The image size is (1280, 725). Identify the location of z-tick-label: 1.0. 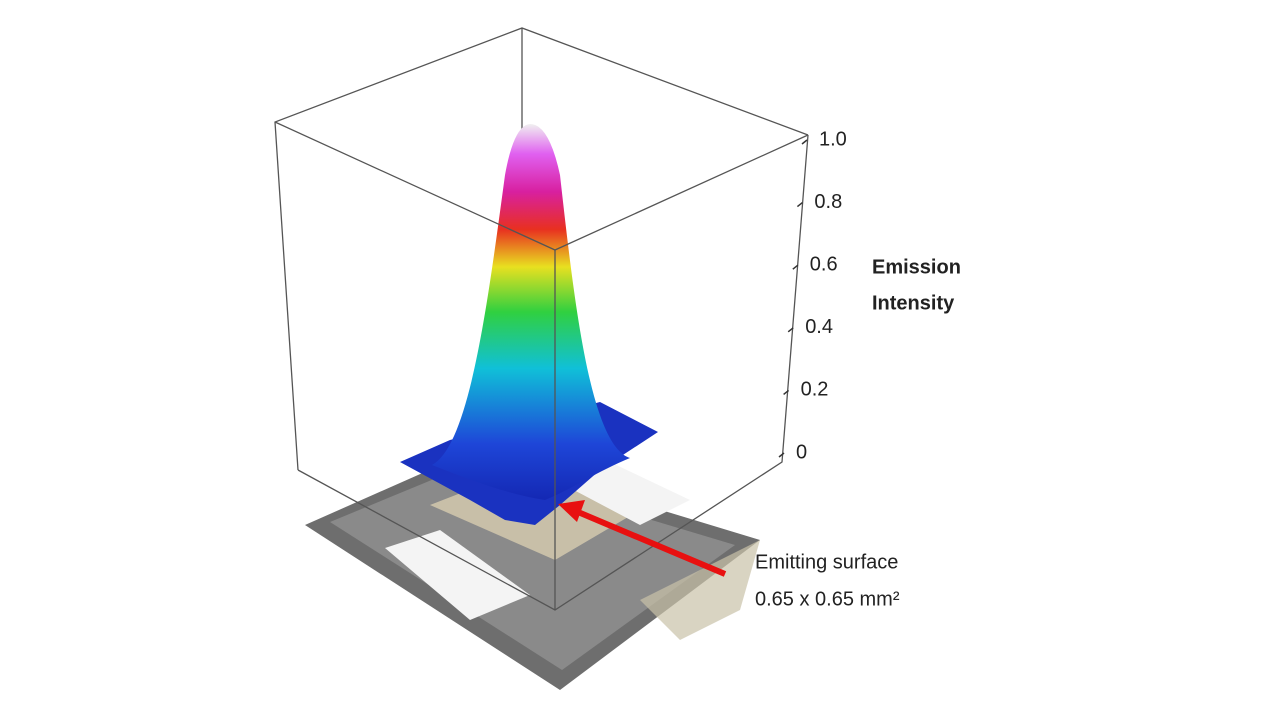
(833, 139).